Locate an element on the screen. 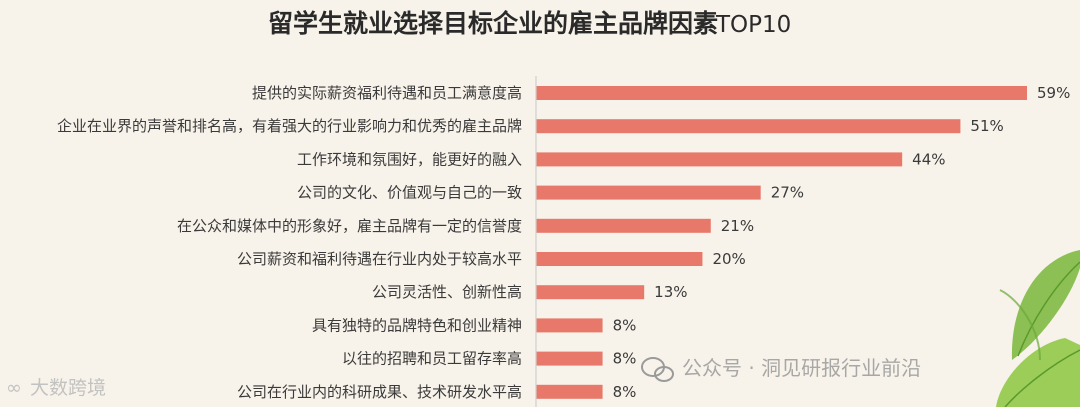 This screenshot has width=1080, height=407. leaf-decoration-icon is located at coordinates (1038, 328).